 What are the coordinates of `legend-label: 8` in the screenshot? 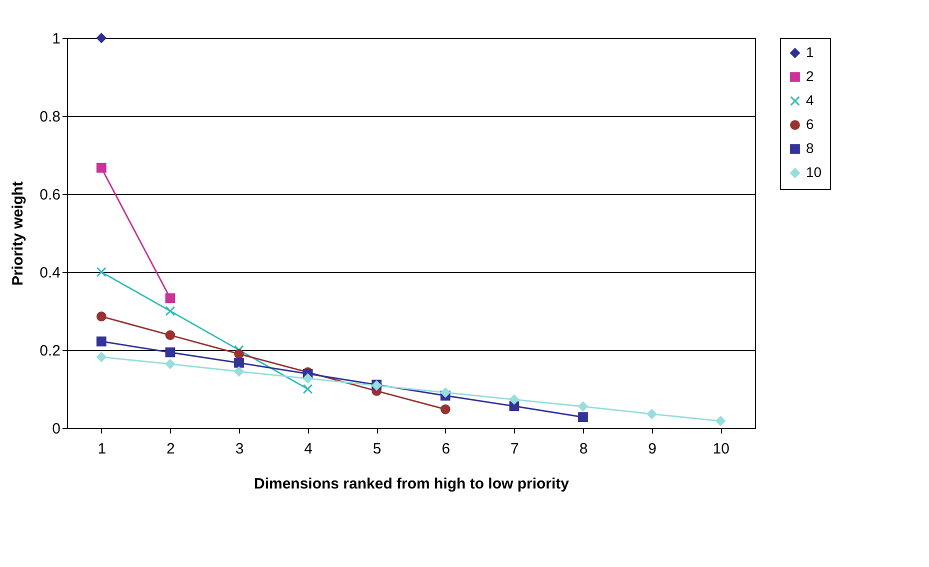 It's located at (810, 148).